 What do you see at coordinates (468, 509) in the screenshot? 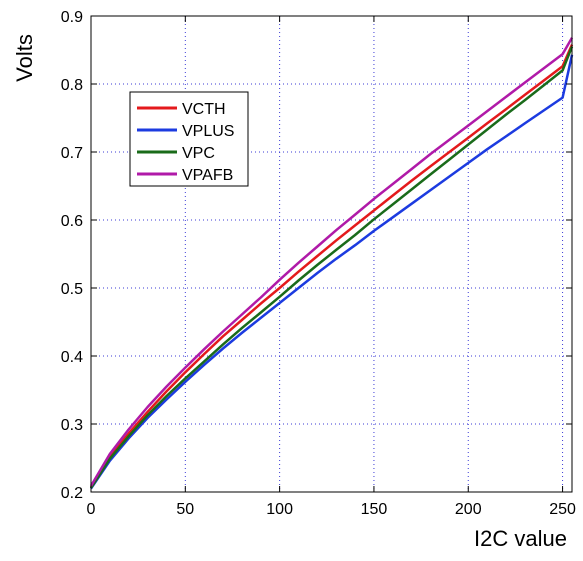
I see `x-tick-label: 200` at bounding box center [468, 509].